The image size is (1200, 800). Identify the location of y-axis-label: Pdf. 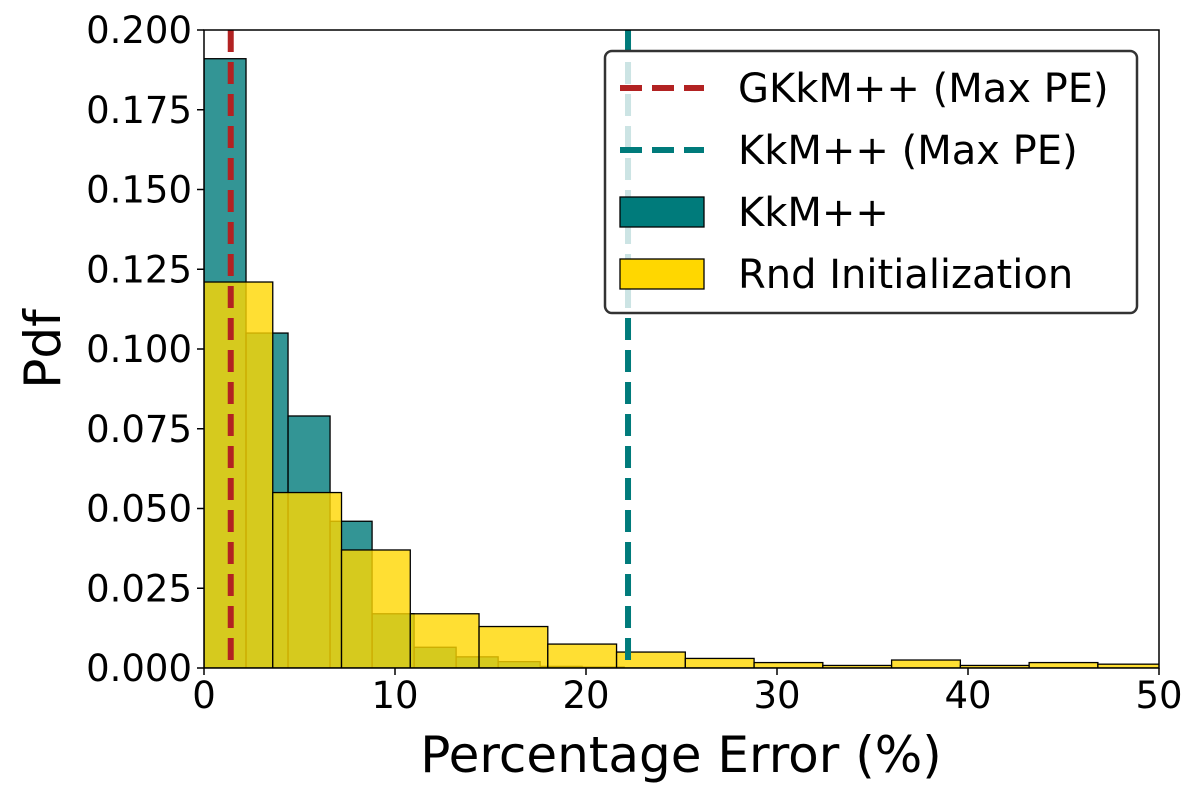
(43, 348).